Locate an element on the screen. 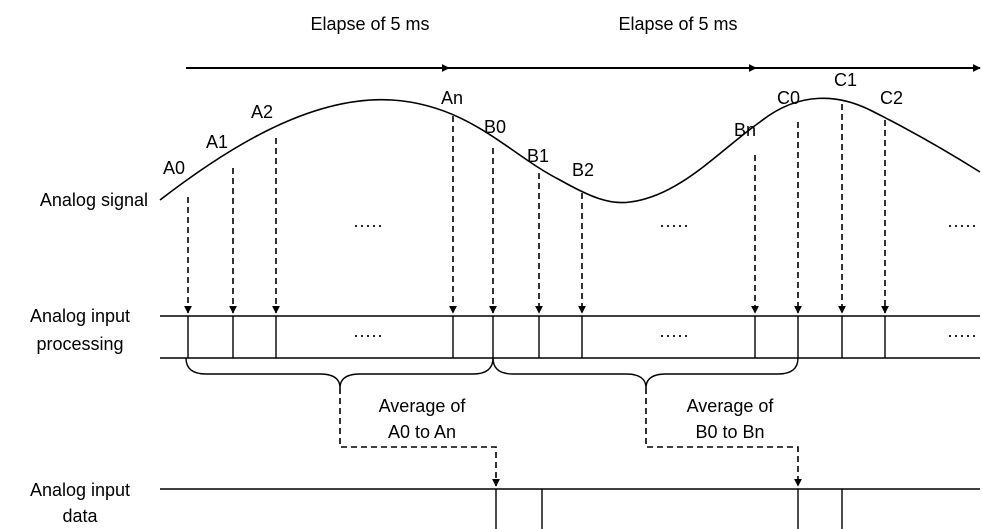  row-label-data-2: data is located at coordinates (80, 516).